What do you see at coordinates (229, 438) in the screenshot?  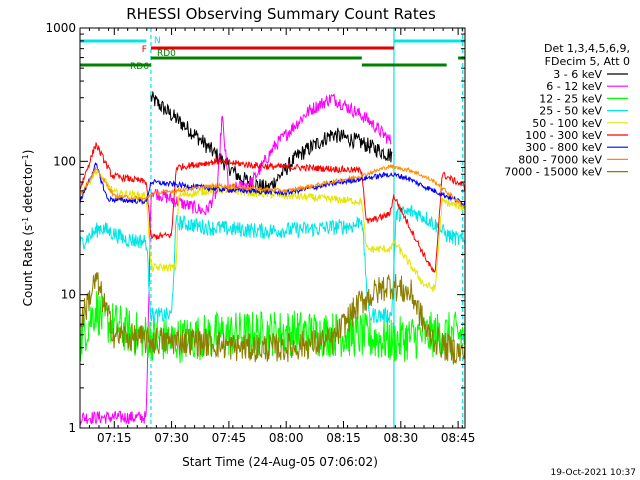 I see `x-tick-label: 07:45` at bounding box center [229, 438].